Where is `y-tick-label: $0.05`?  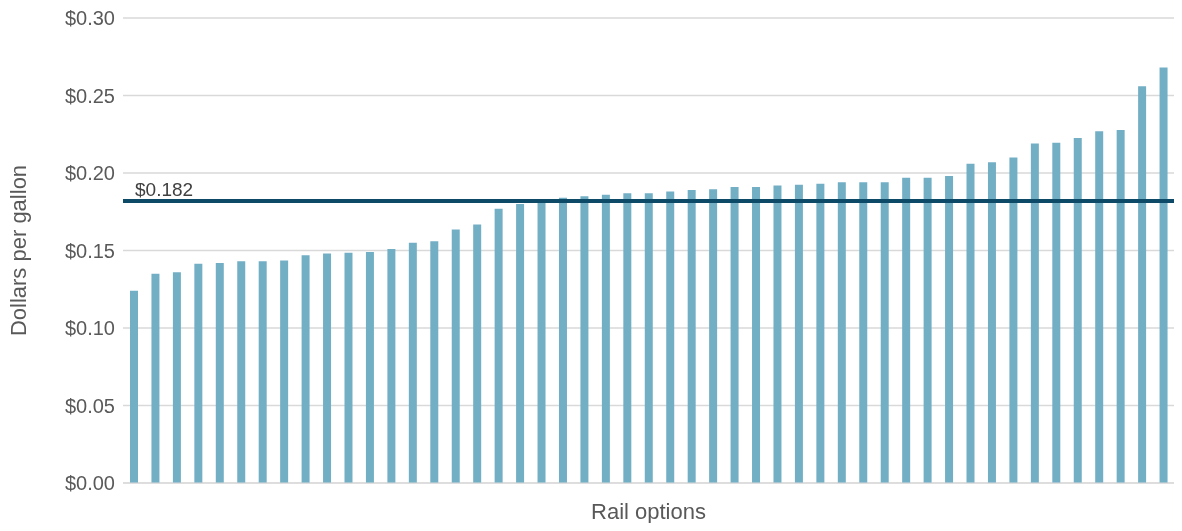 y-tick-label: $0.05 is located at coordinates (89, 405).